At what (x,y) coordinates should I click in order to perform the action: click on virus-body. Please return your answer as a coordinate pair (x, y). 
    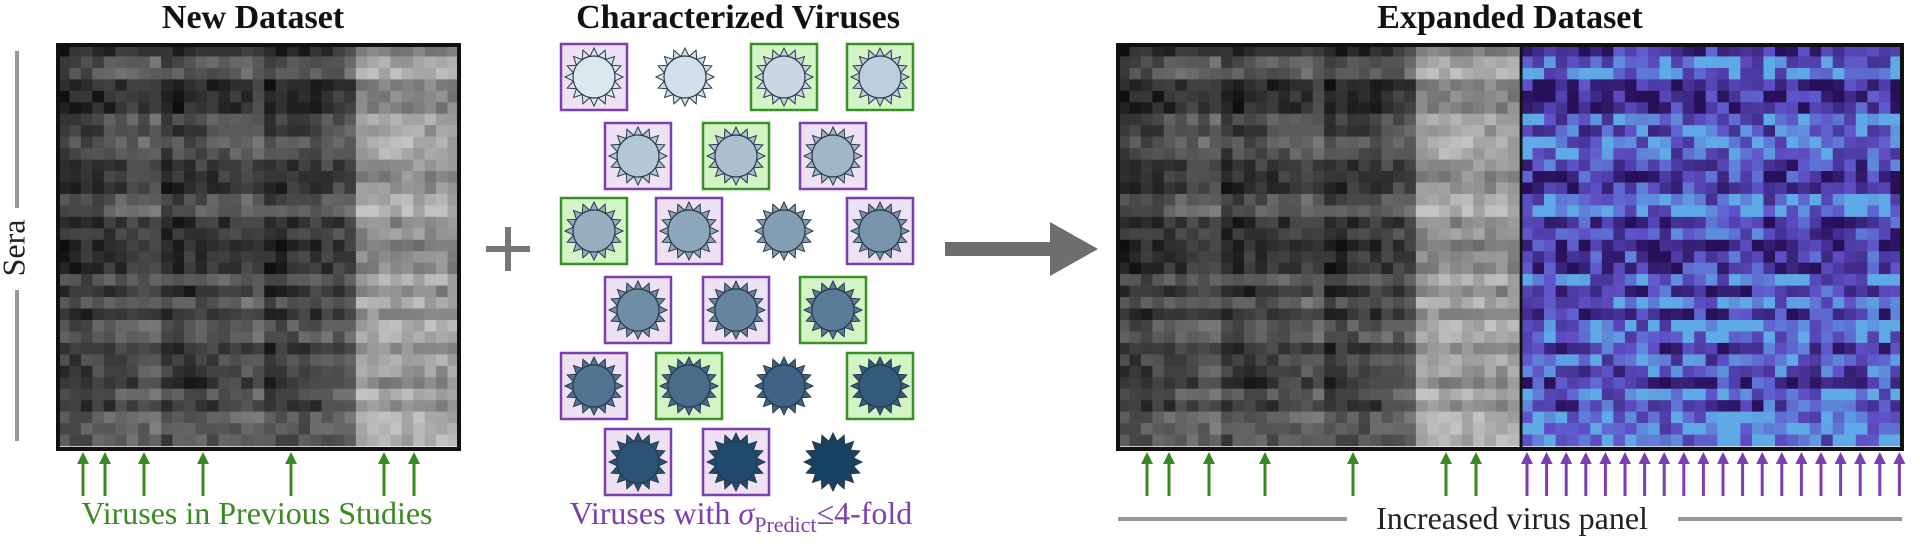
    Looking at the image, I should click on (736, 462).